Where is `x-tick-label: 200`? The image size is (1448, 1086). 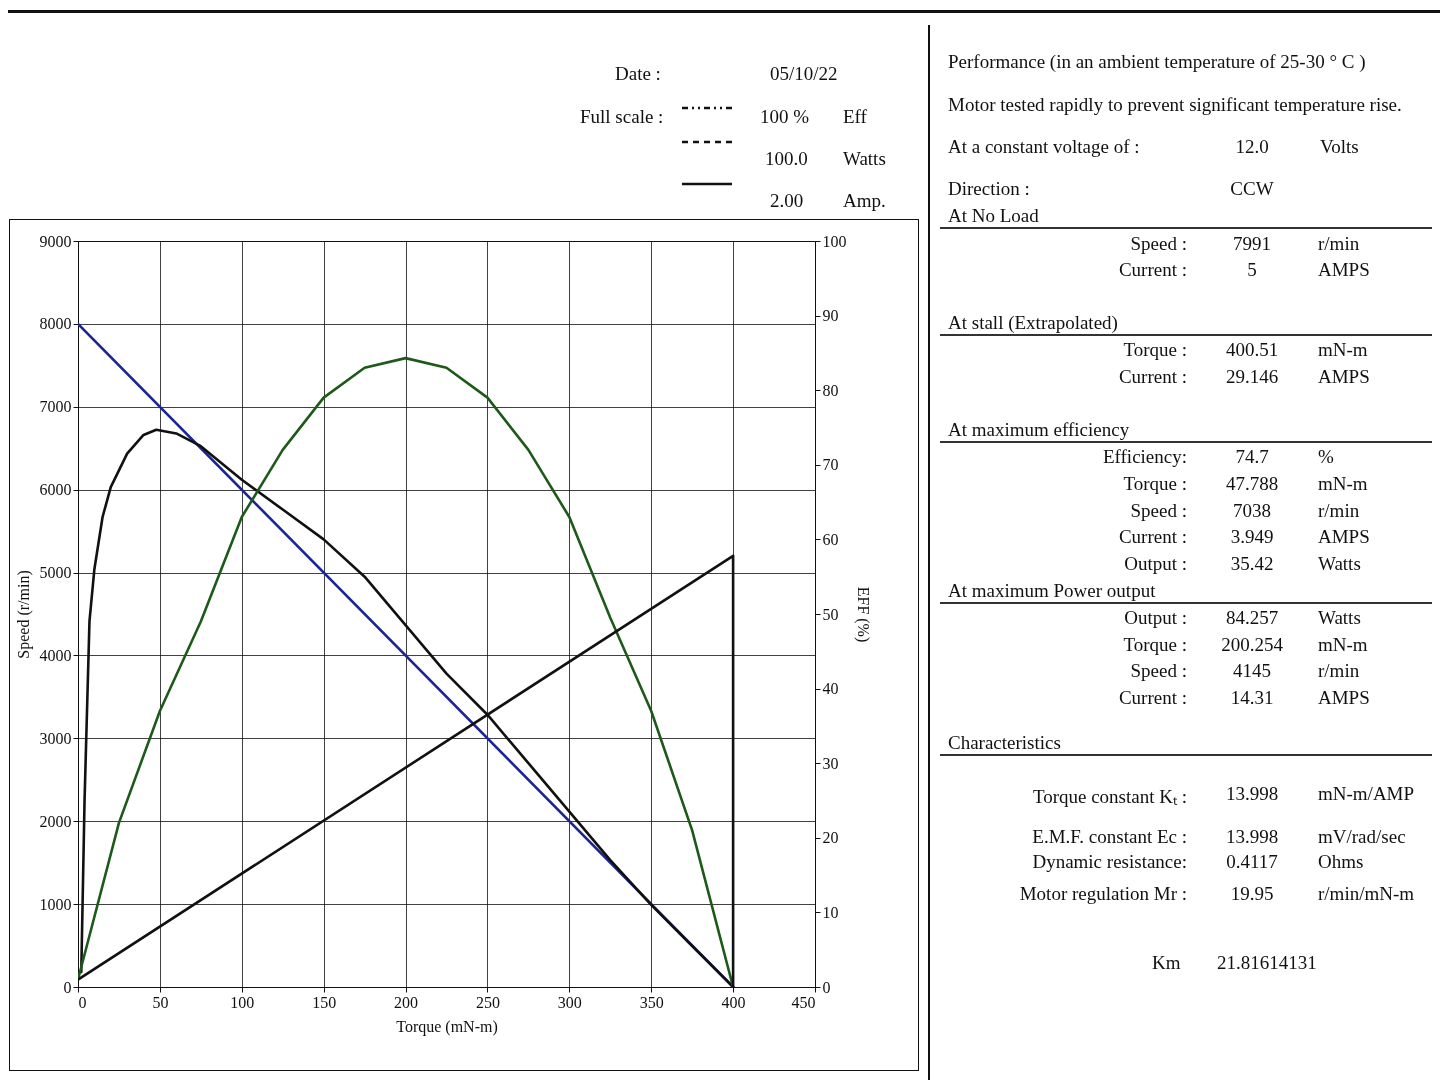 x-tick-label: 200 is located at coordinates (406, 1002).